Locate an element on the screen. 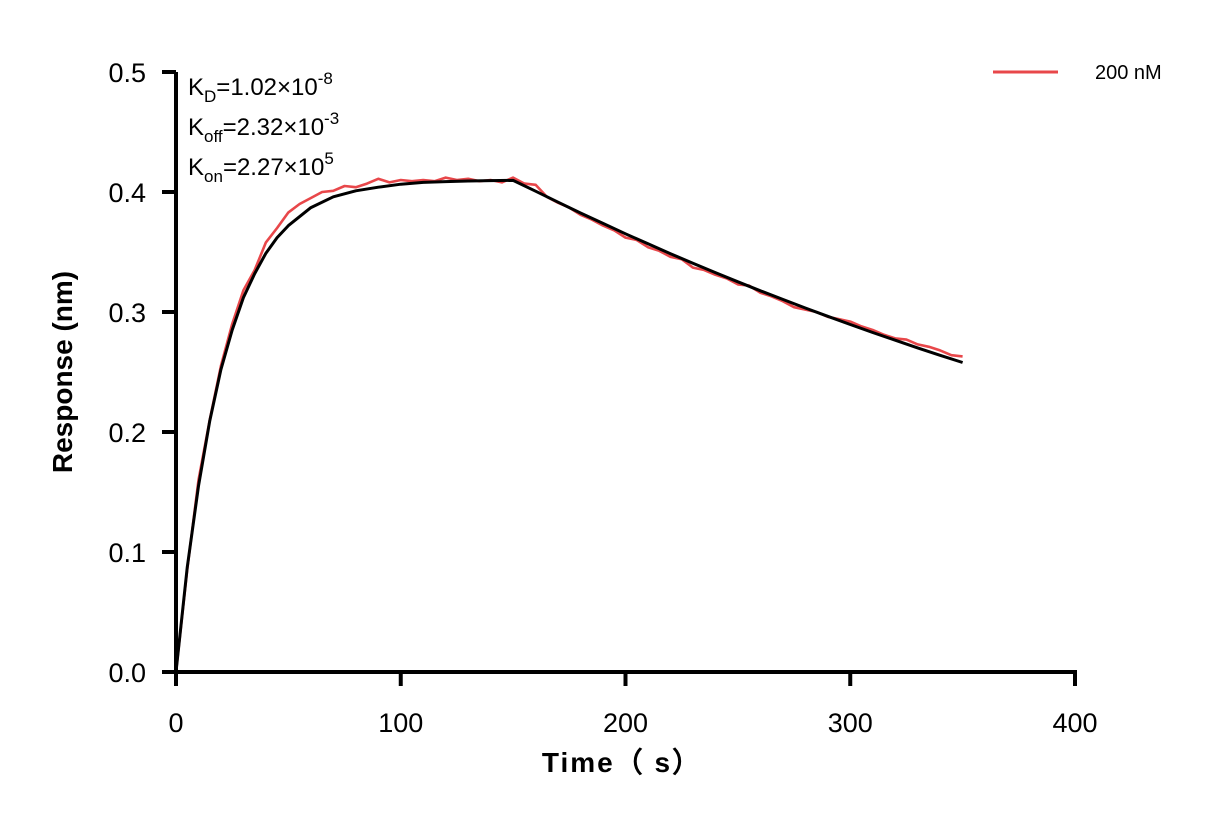 Image resolution: width=1220 pixels, height=825 pixels. y-tick-label: 0.5 is located at coordinates (127, 73).